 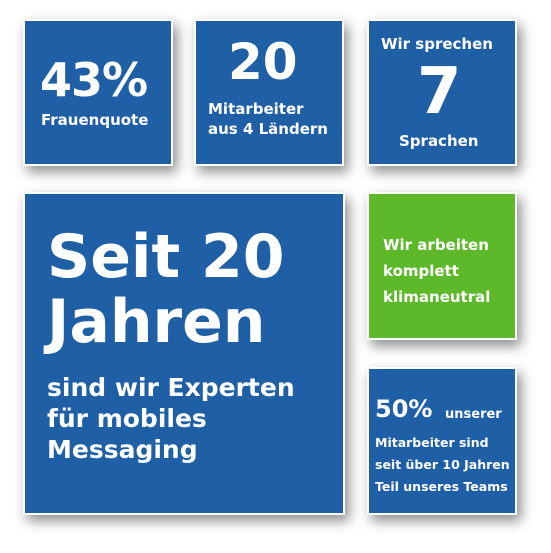 I want to click on retention-suffix: unserer, so click(x=473, y=414).